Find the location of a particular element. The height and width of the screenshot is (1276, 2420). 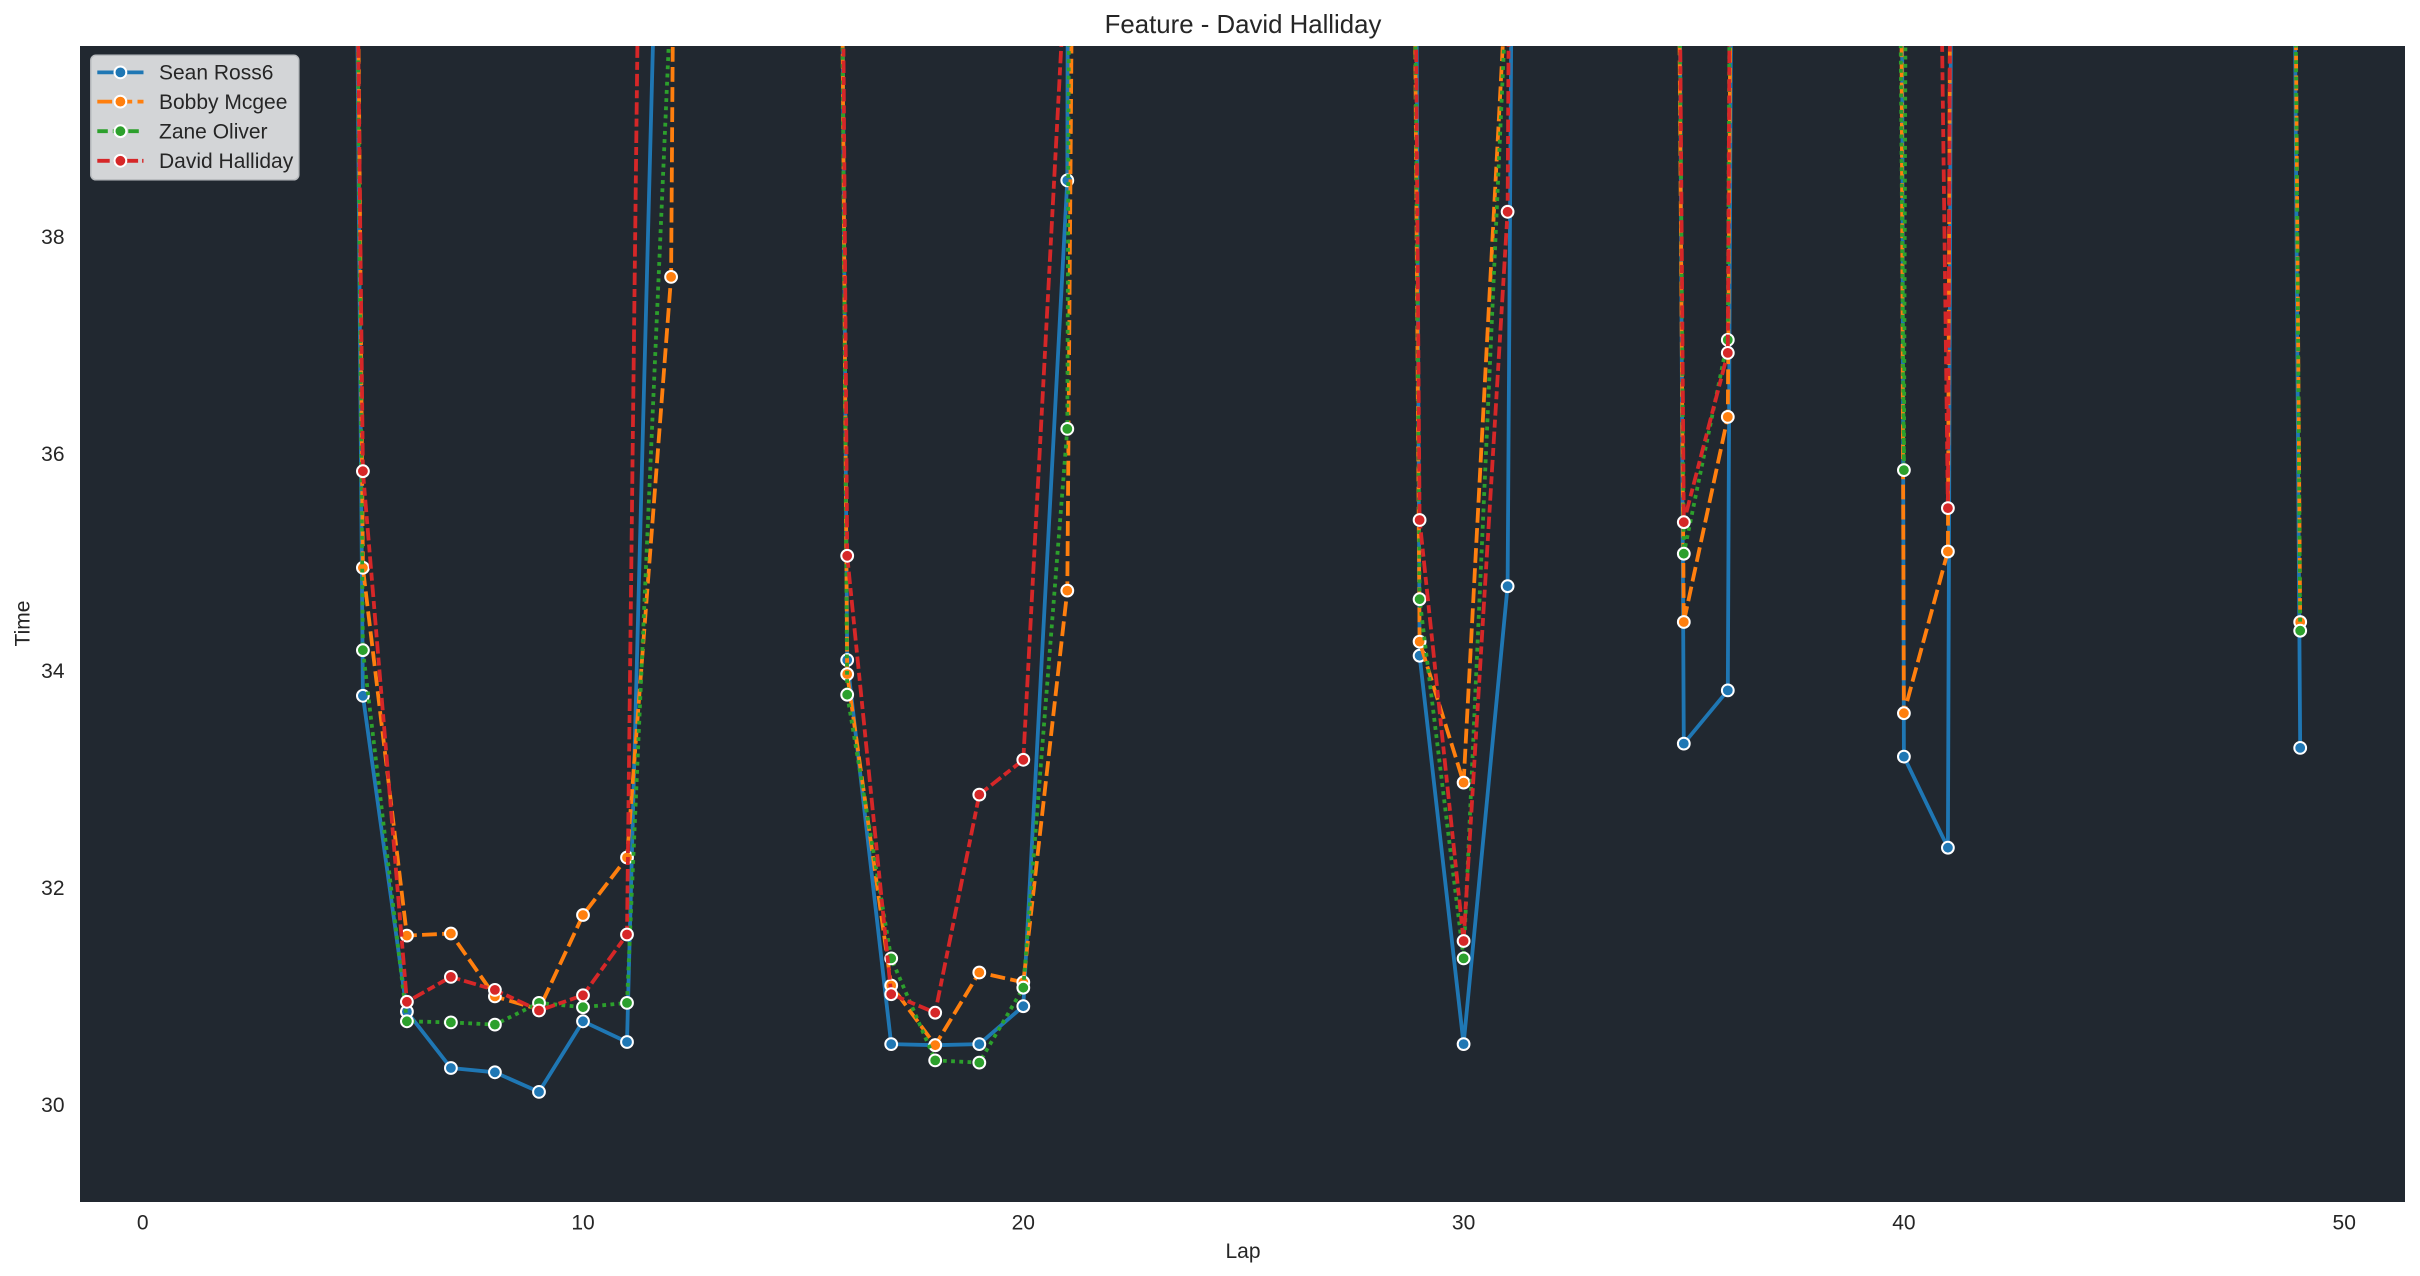

svg-text: 34 is located at coordinates (53, 671).